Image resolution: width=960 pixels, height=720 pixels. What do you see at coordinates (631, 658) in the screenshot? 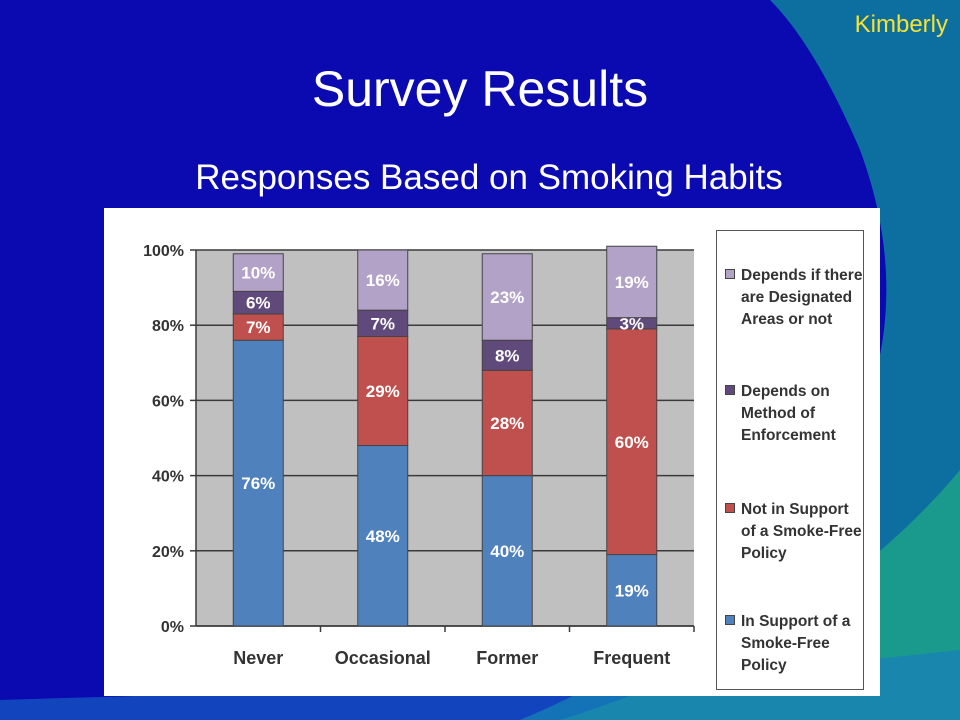
I see `x-tick-label: Frequent` at bounding box center [631, 658].